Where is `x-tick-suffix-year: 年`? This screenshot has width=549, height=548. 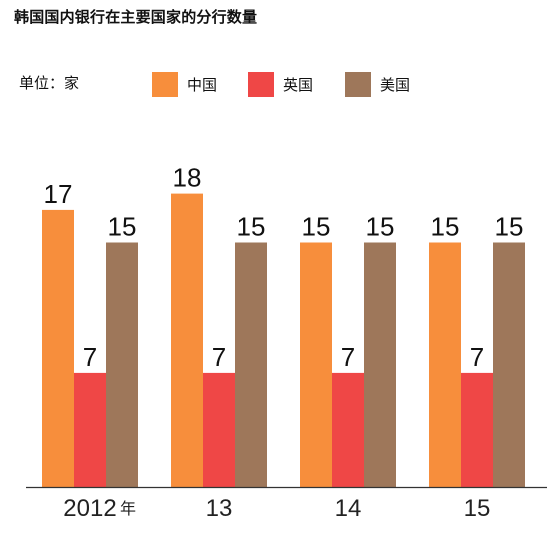
x-tick-suffix-year: 年 is located at coordinates (128, 508).